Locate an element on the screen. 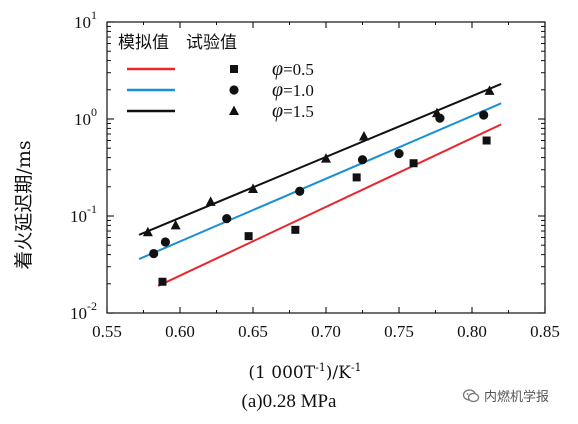 This screenshot has width=578, height=424. x-tick-label: 0.75 is located at coordinates (399, 331).